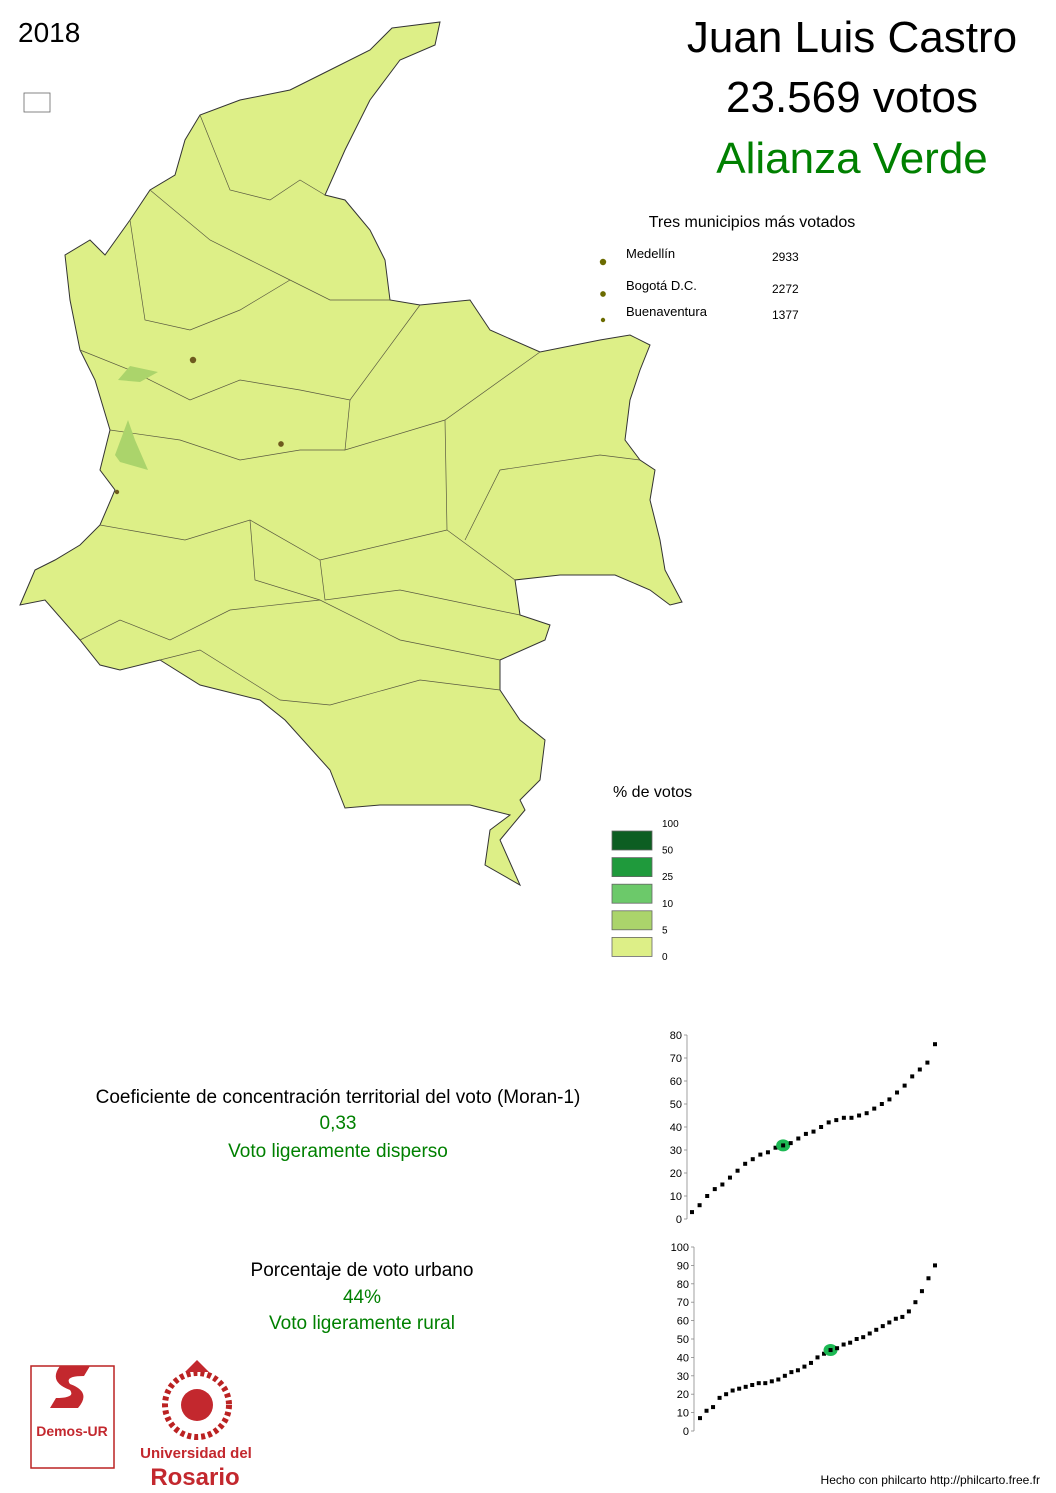  What do you see at coordinates (665, 930) in the screenshot?
I see `legend-break: 5` at bounding box center [665, 930].